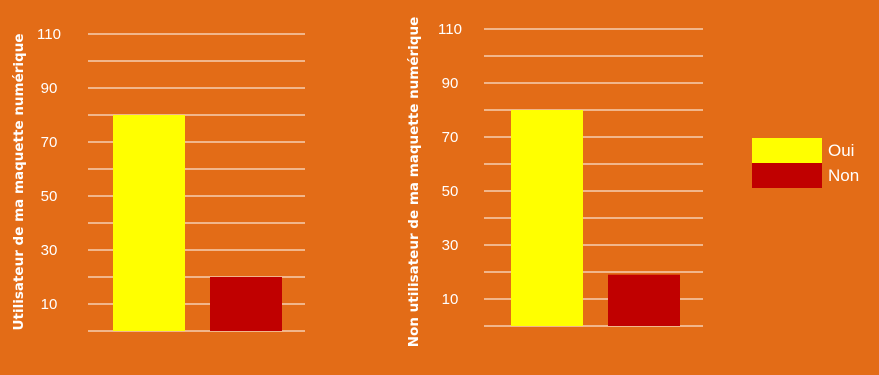 This screenshot has width=879, height=375. Describe the element at coordinates (787, 150) in the screenshot. I see `legend-swatch-oui` at that location.